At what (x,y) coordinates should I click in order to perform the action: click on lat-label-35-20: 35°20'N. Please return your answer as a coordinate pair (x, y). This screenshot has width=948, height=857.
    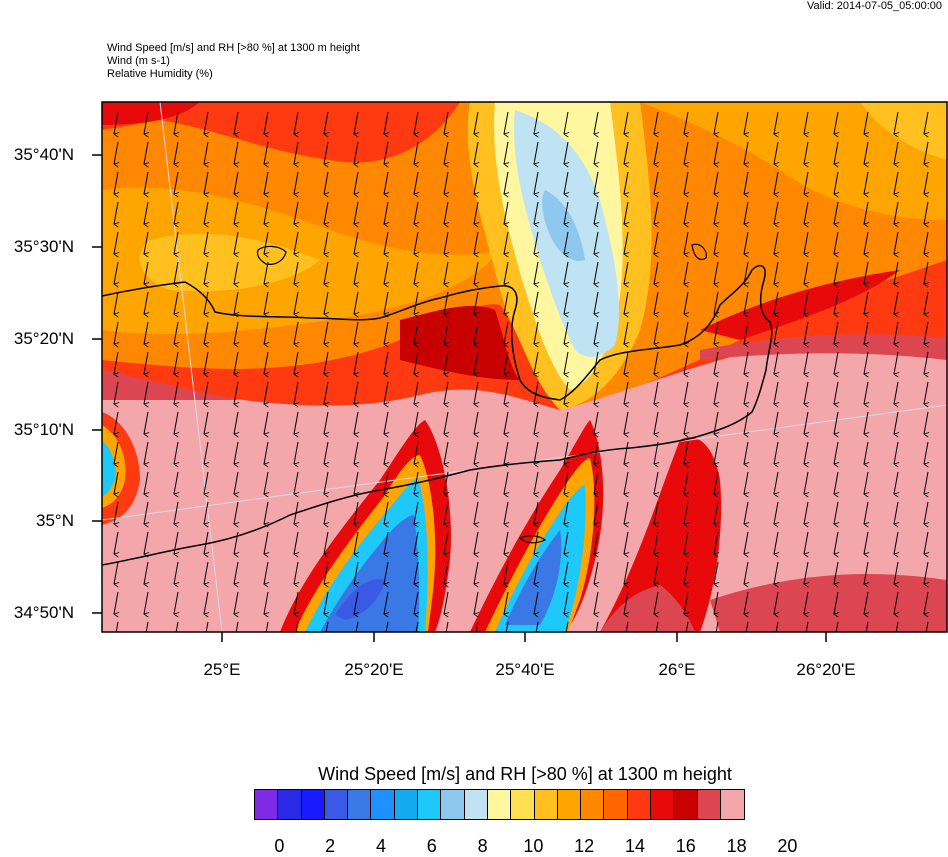
    Looking at the image, I should click on (43, 338).